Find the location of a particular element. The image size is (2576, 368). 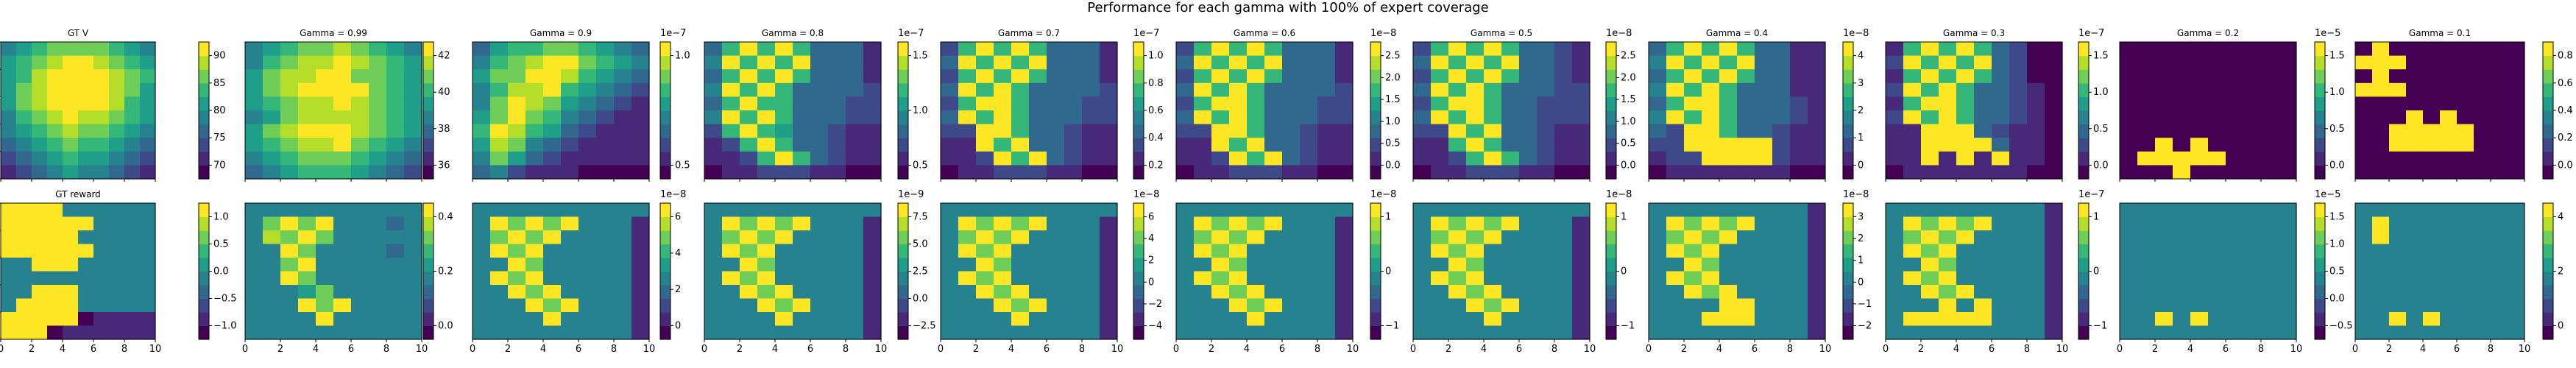

colorbar: −0.50.00.51.01.51e−5 is located at coordinates (2333, 264).